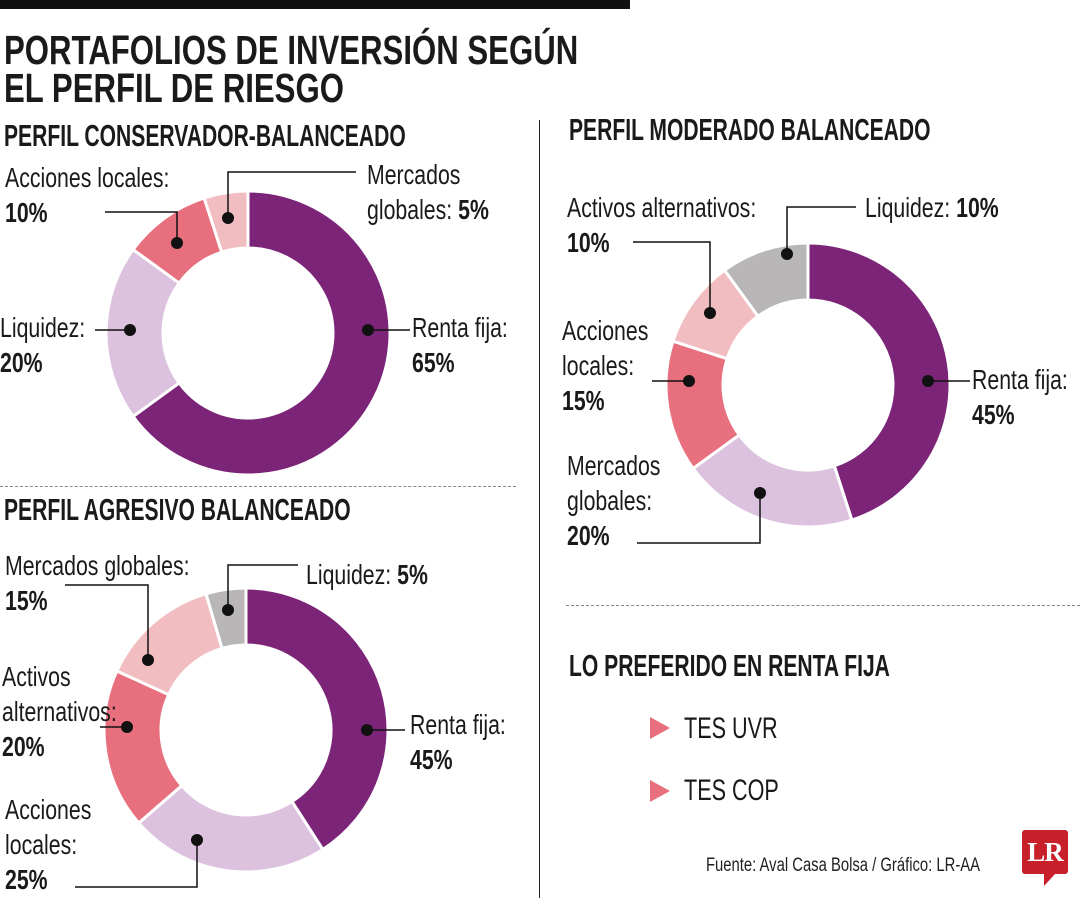 This screenshot has height=900, width=1080. I want to click on chart-title-agresivo: PERFIL AGRESIVO BALANCEADO, so click(177, 509).